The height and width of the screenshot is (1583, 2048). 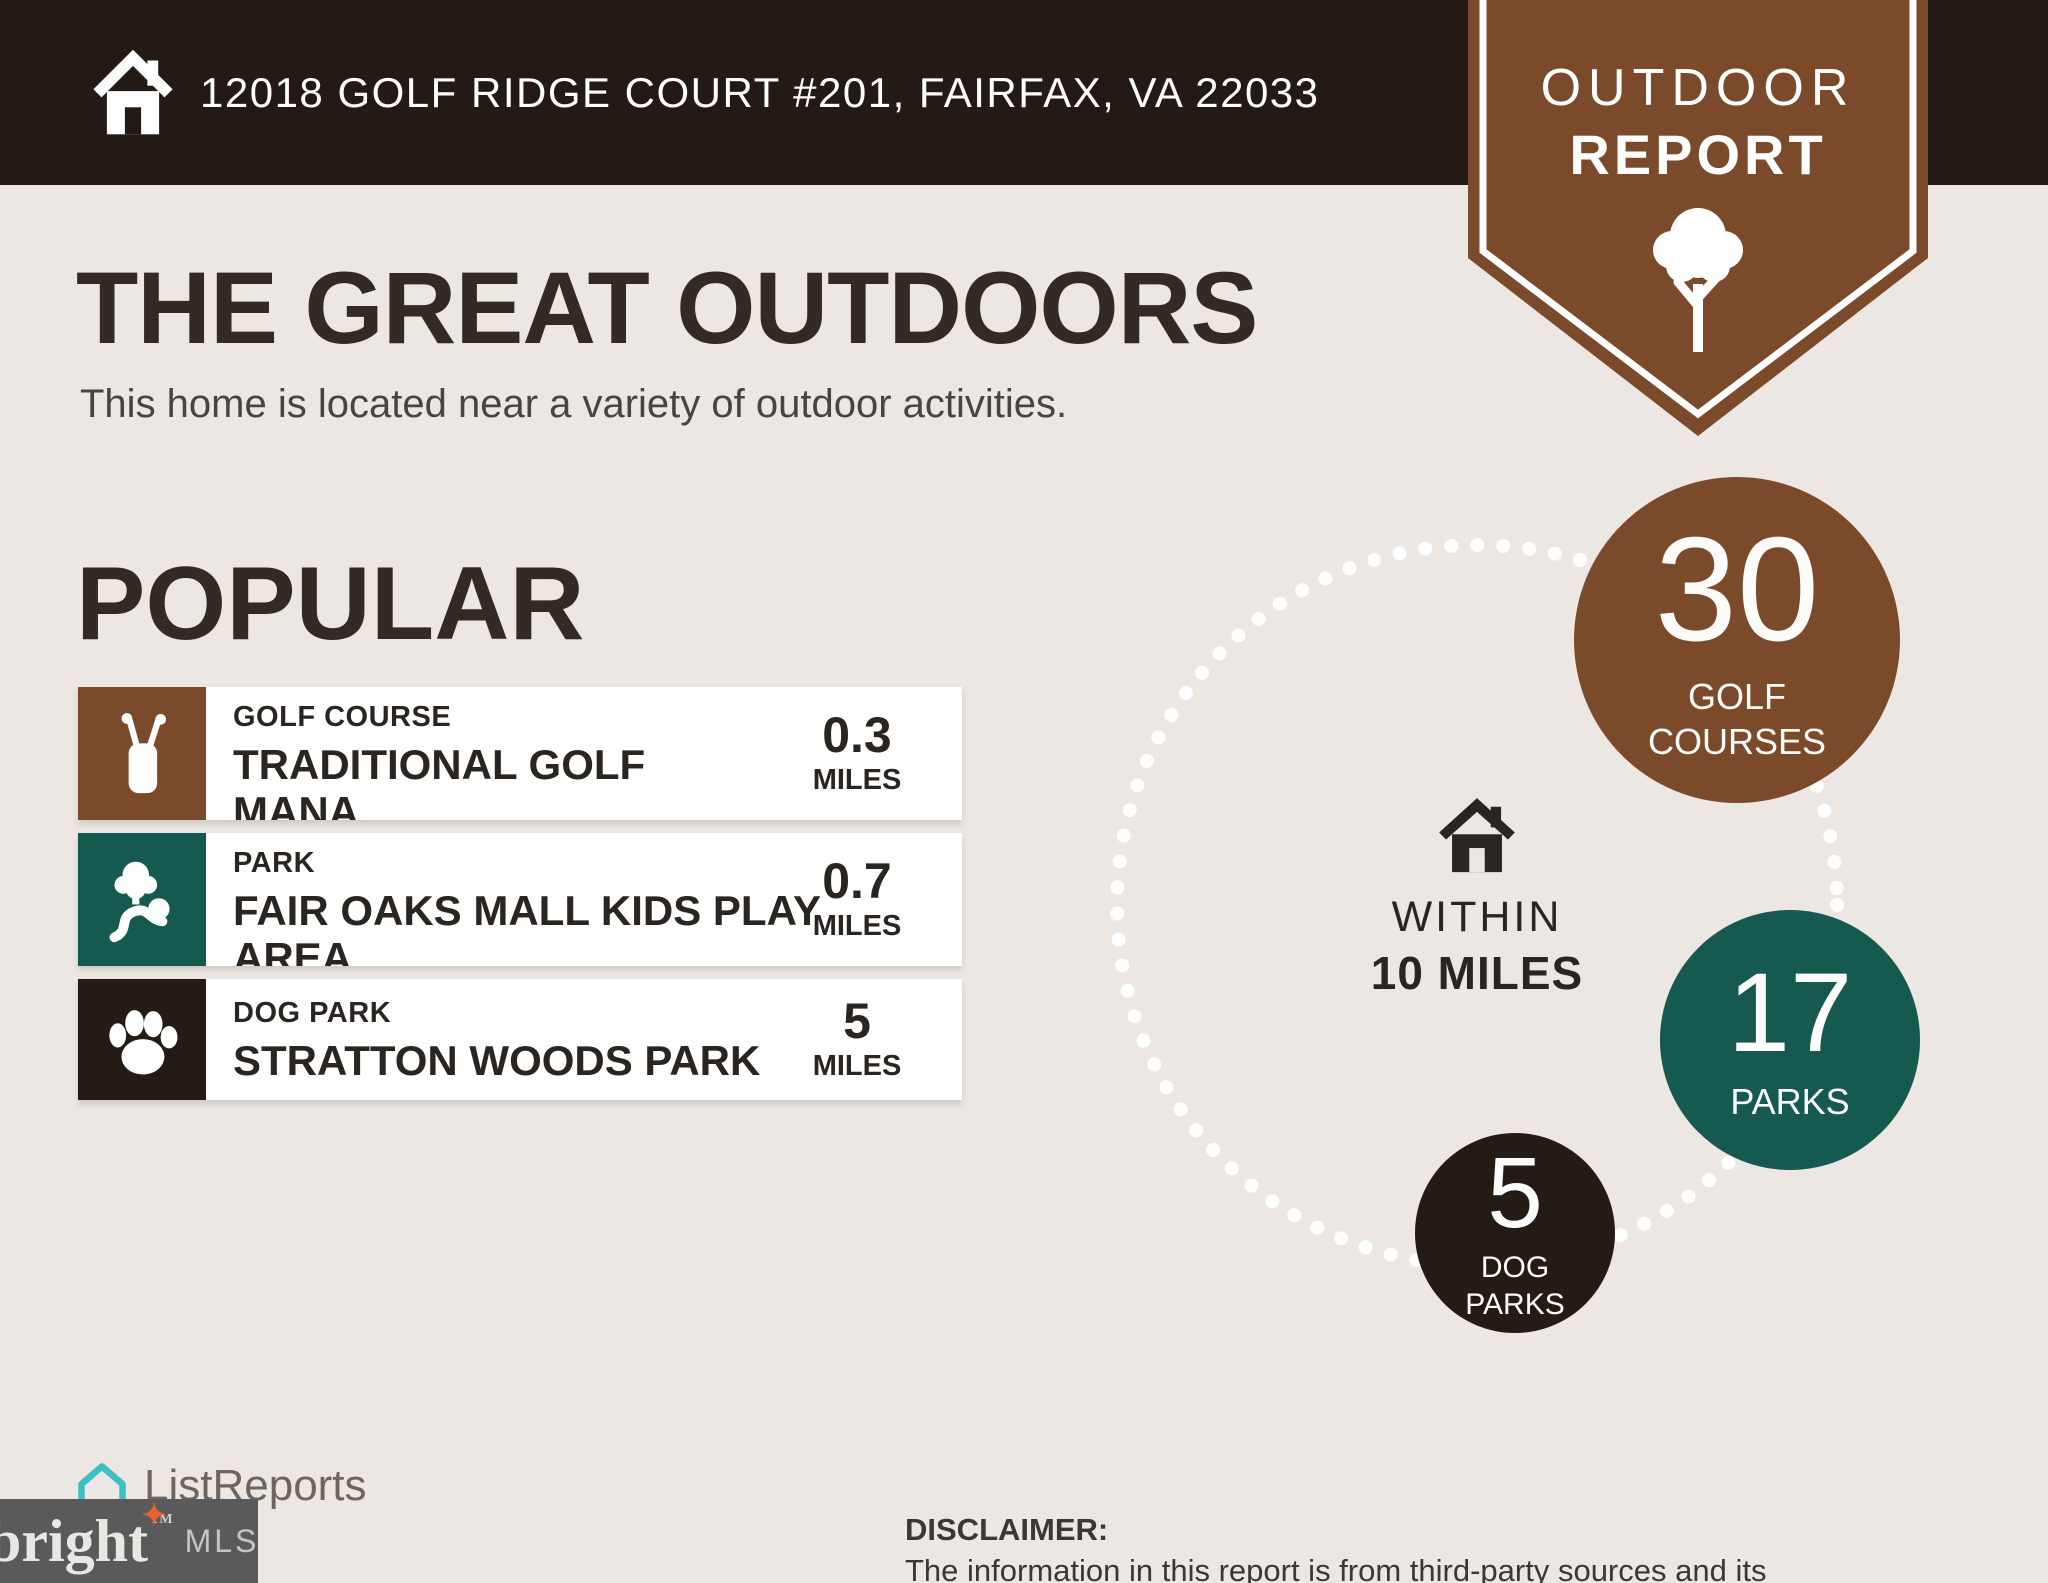 I want to click on bright-mls-logo: bright TM ✦ MLS, so click(x=129, y=1541).